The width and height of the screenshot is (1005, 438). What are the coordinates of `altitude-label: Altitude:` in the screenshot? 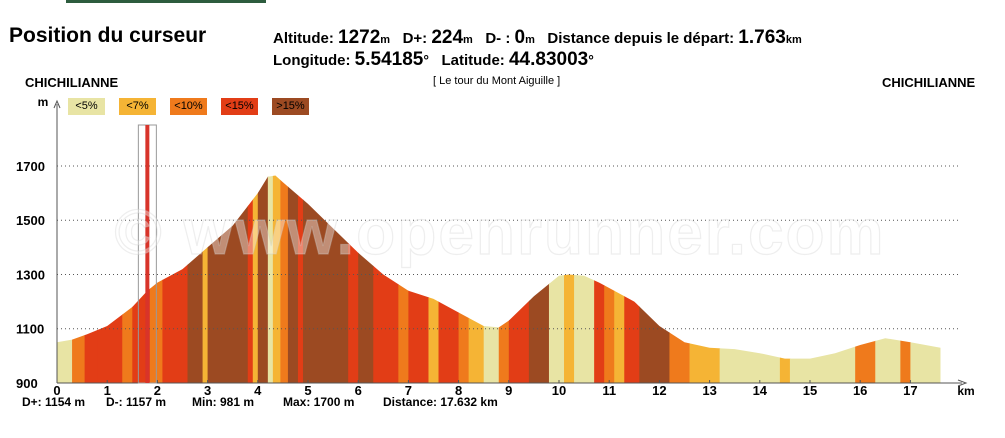 It's located at (303, 38).